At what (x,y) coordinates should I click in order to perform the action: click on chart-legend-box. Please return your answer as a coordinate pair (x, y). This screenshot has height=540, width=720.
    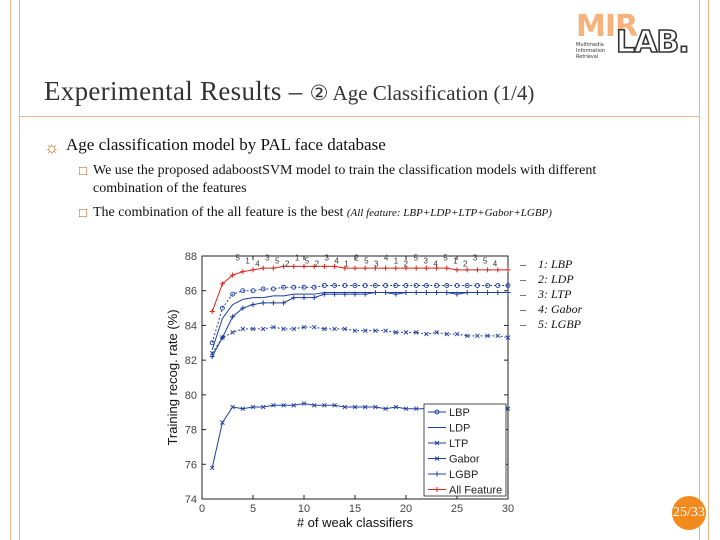
    Looking at the image, I should click on (465, 450).